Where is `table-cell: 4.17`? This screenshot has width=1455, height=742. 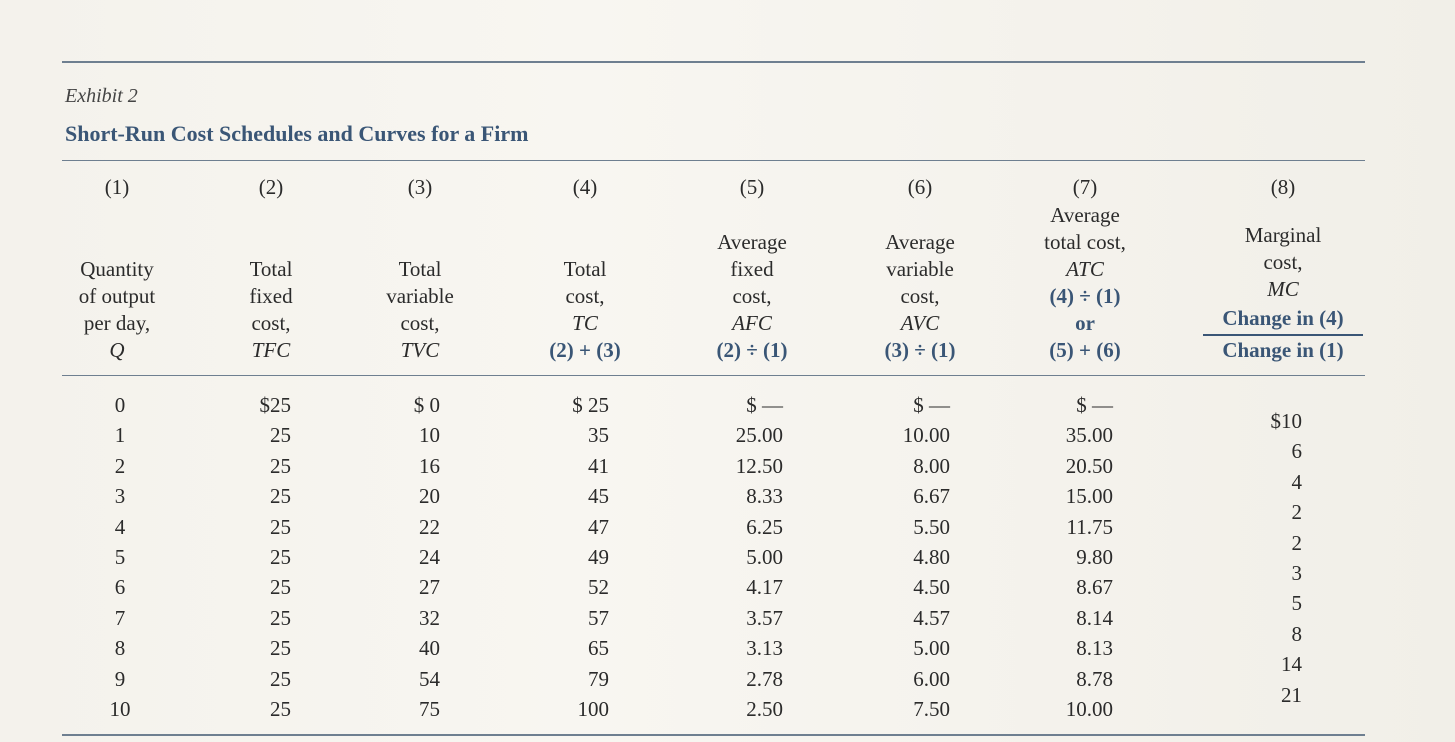 table-cell: 4.17 is located at coordinates (764, 587).